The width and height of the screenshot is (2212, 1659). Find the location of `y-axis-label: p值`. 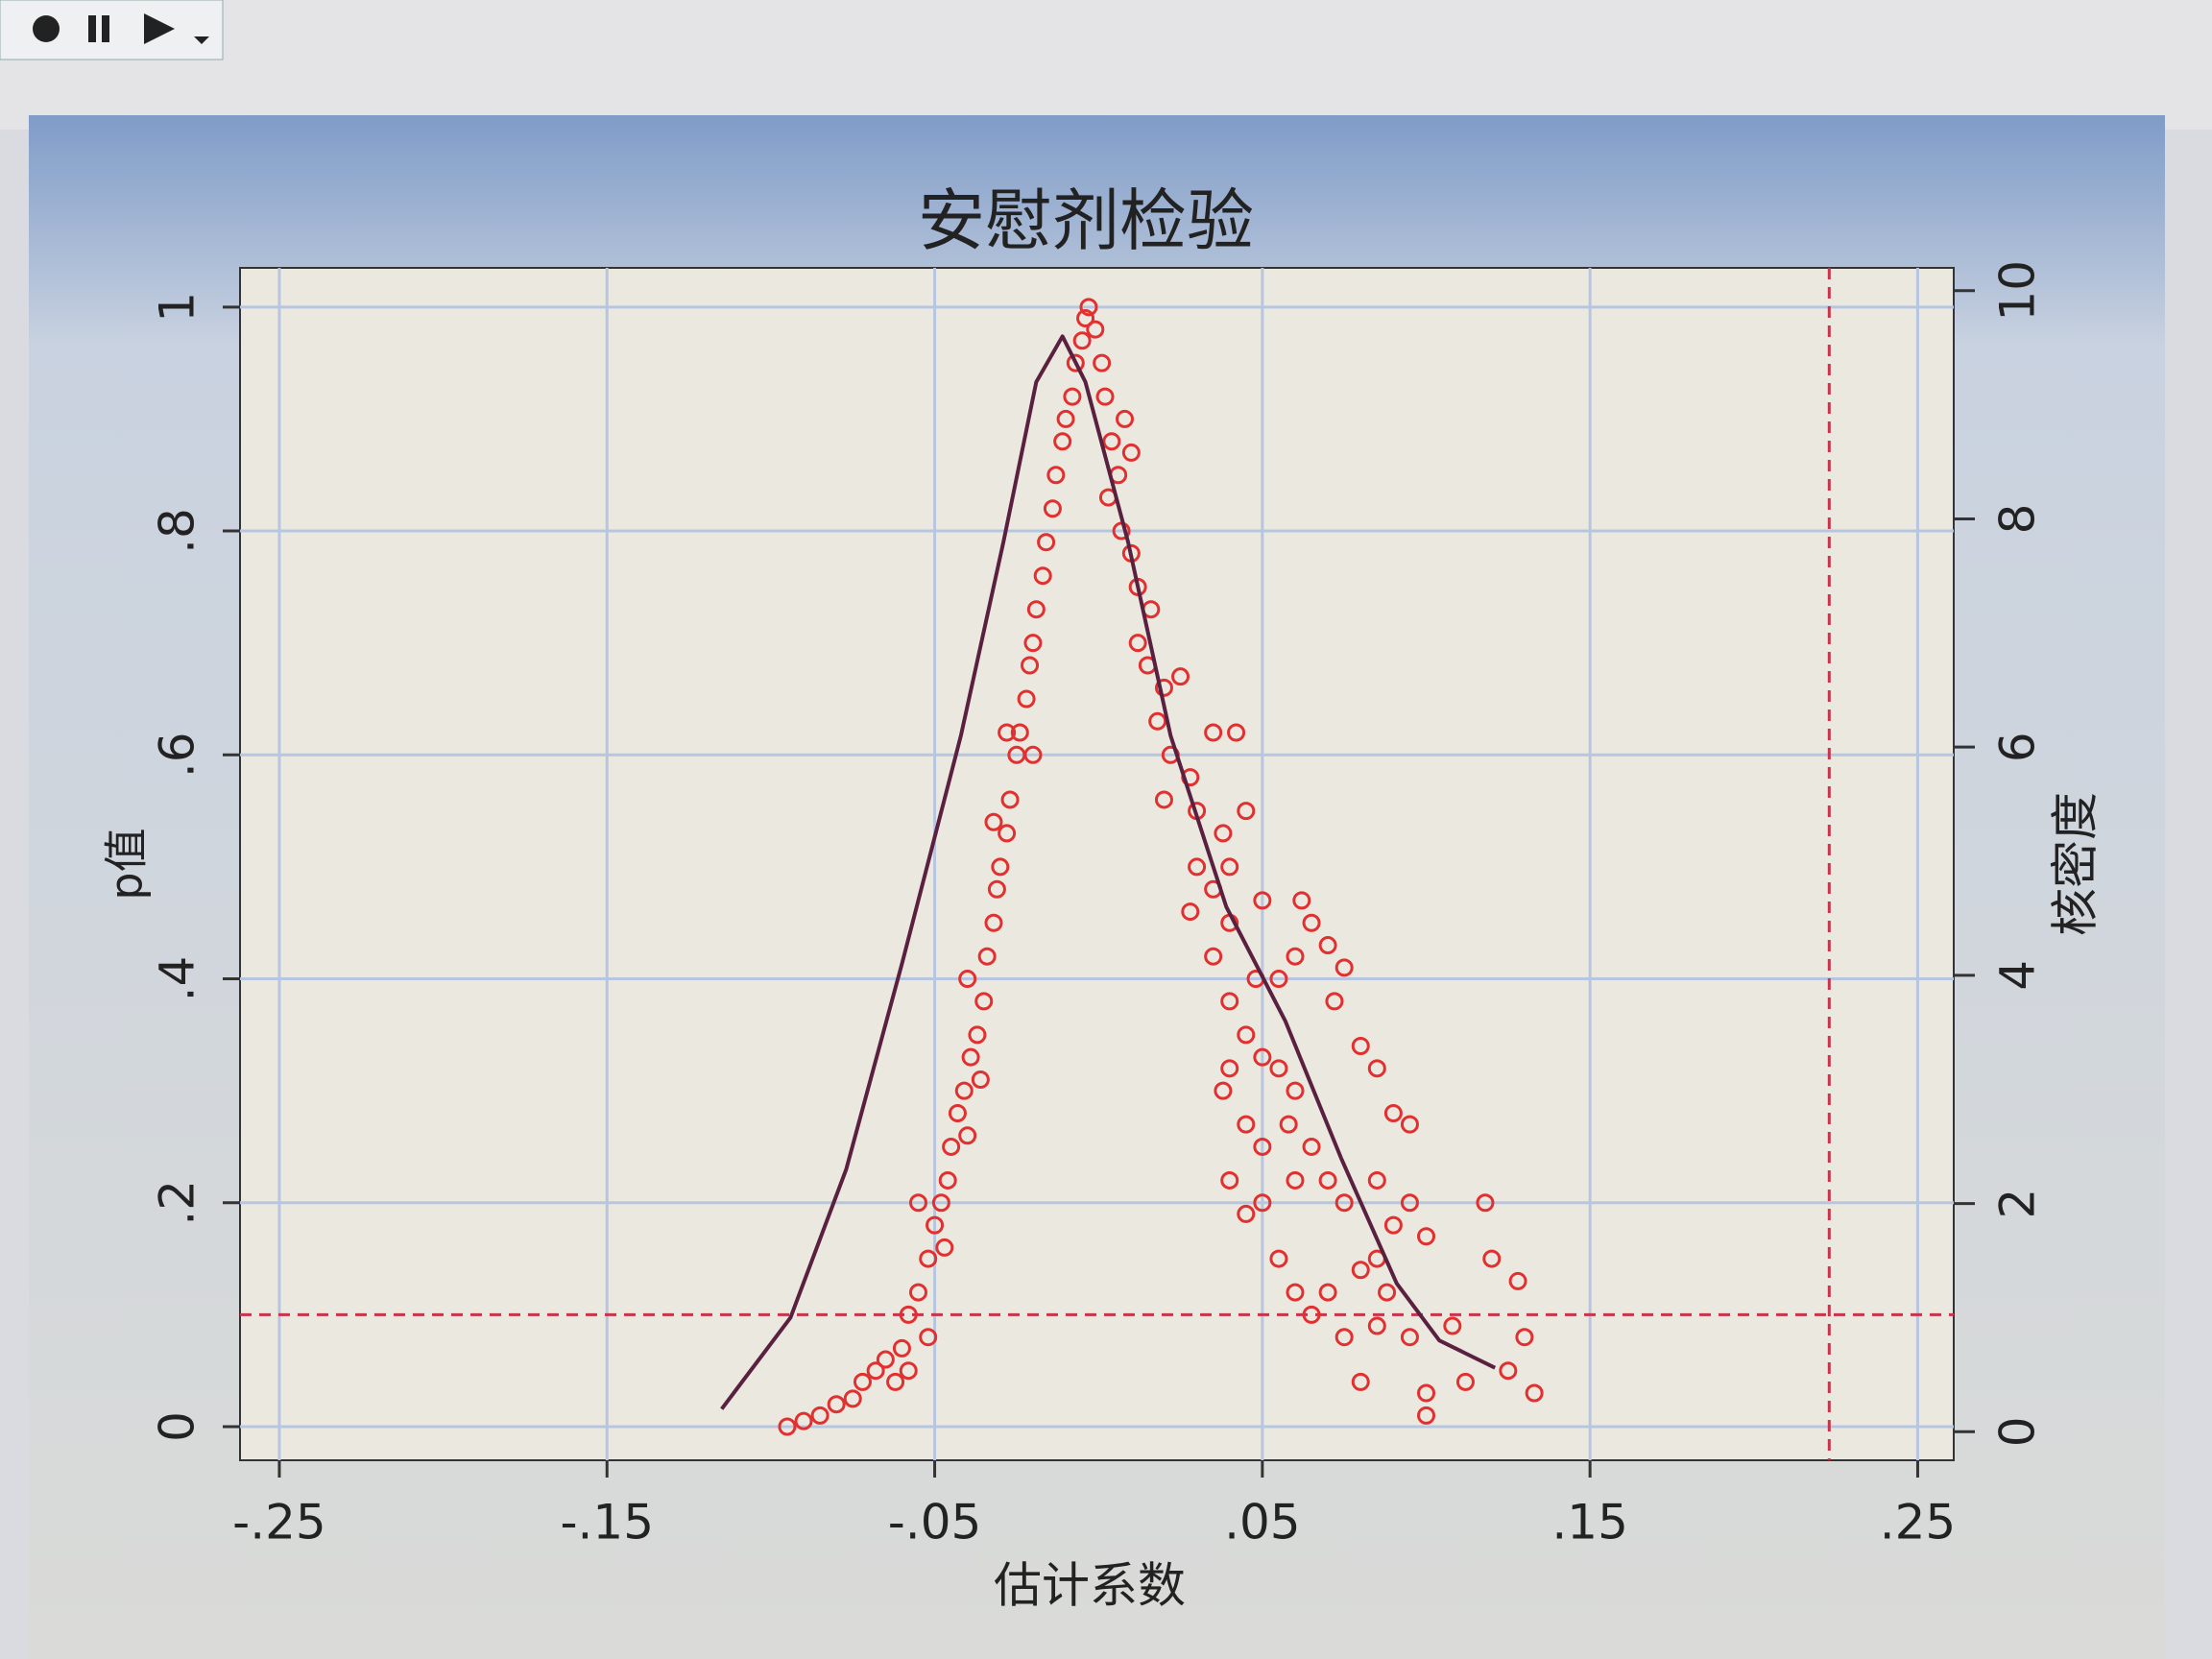

y-axis-label: p值 is located at coordinates (127, 864).